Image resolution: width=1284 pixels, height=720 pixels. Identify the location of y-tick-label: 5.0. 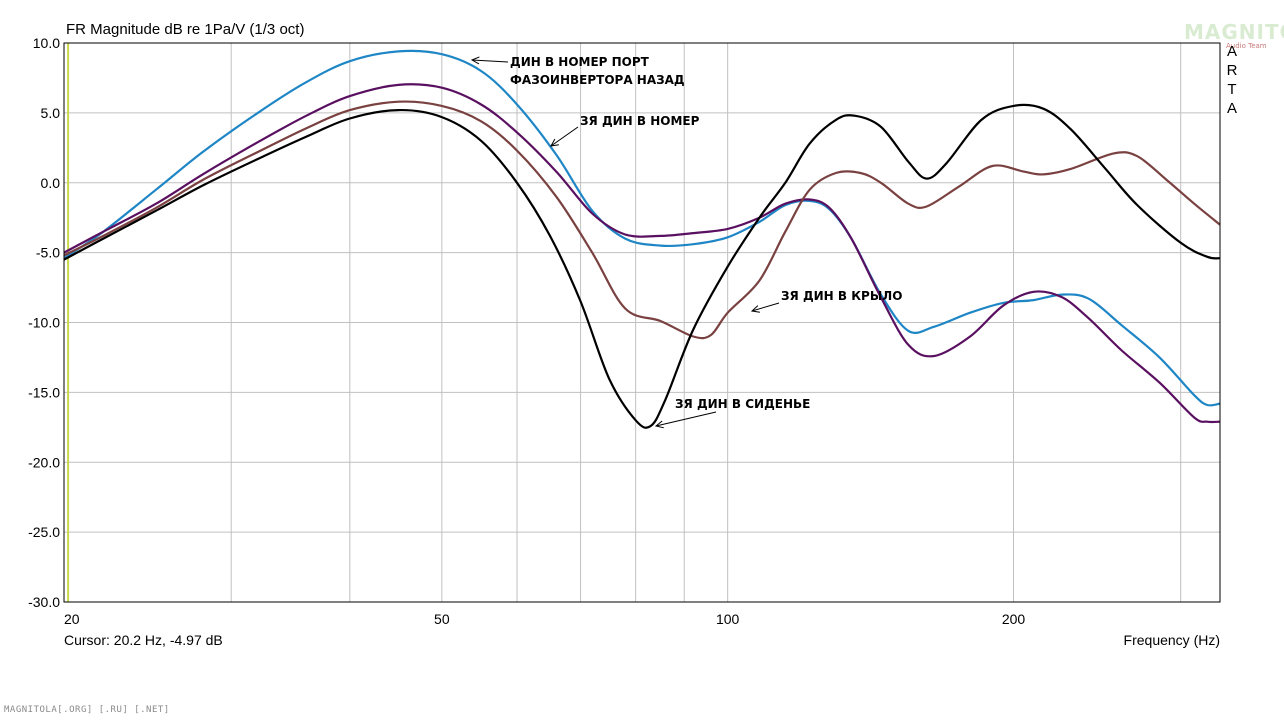
(51, 113).